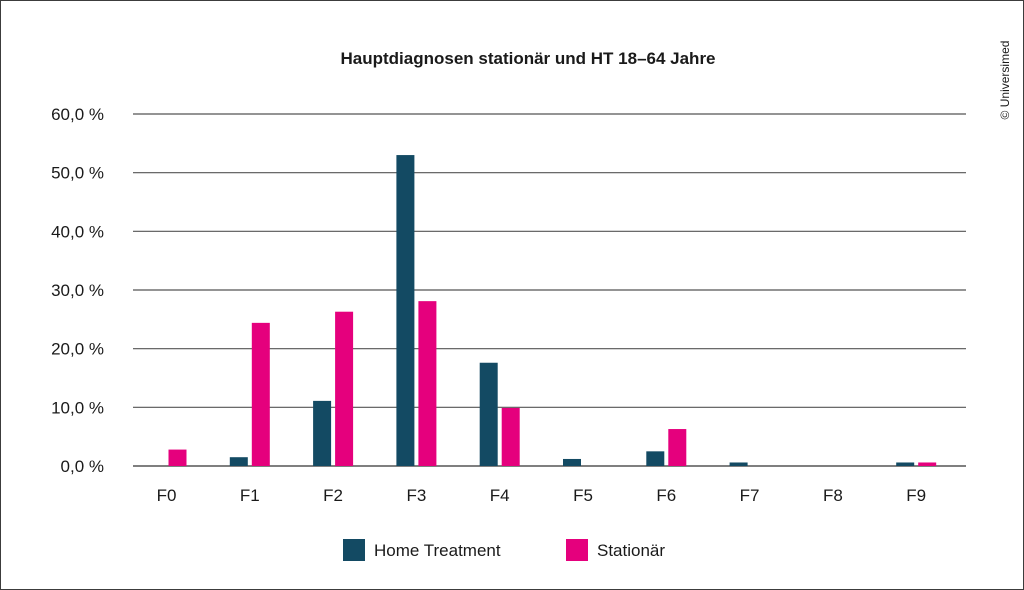 The height and width of the screenshot is (590, 1024). What do you see at coordinates (905, 464) in the screenshot?
I see `bar-home-treatment-f9` at bounding box center [905, 464].